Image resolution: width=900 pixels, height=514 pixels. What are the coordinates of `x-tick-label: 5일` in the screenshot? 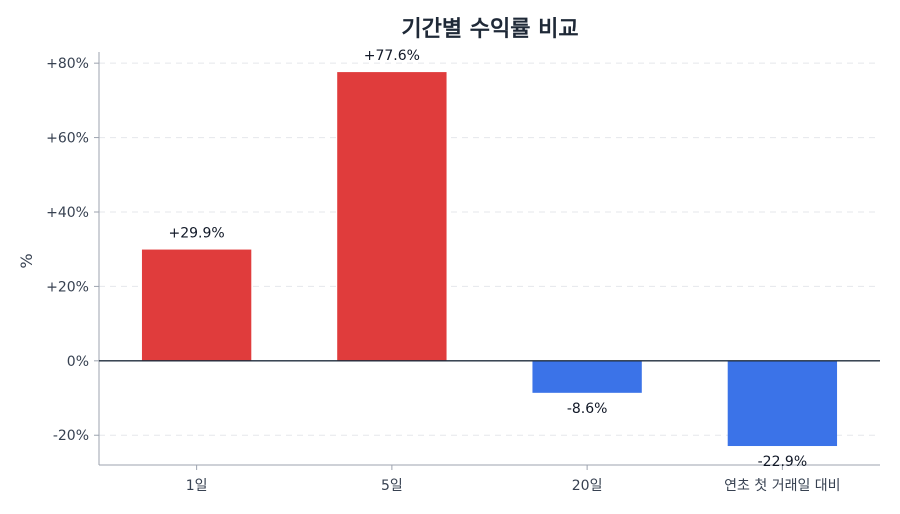 It's located at (392, 486).